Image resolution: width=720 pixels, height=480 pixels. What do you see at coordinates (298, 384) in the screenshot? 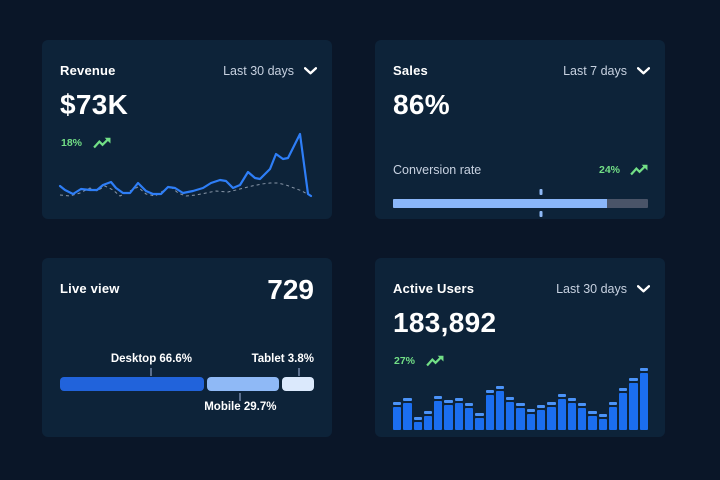
I see `device-segment-tablet` at bounding box center [298, 384].